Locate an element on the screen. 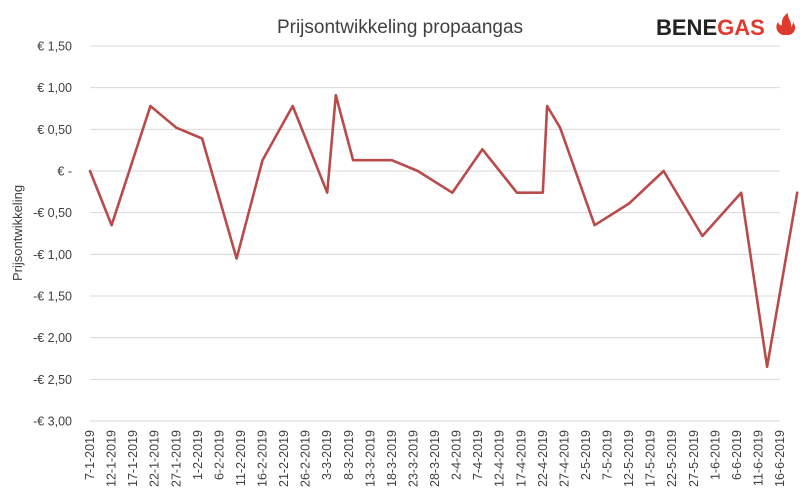 This screenshot has width=800, height=500. y-tick-label: -€ 1,00 is located at coordinates (52, 255).